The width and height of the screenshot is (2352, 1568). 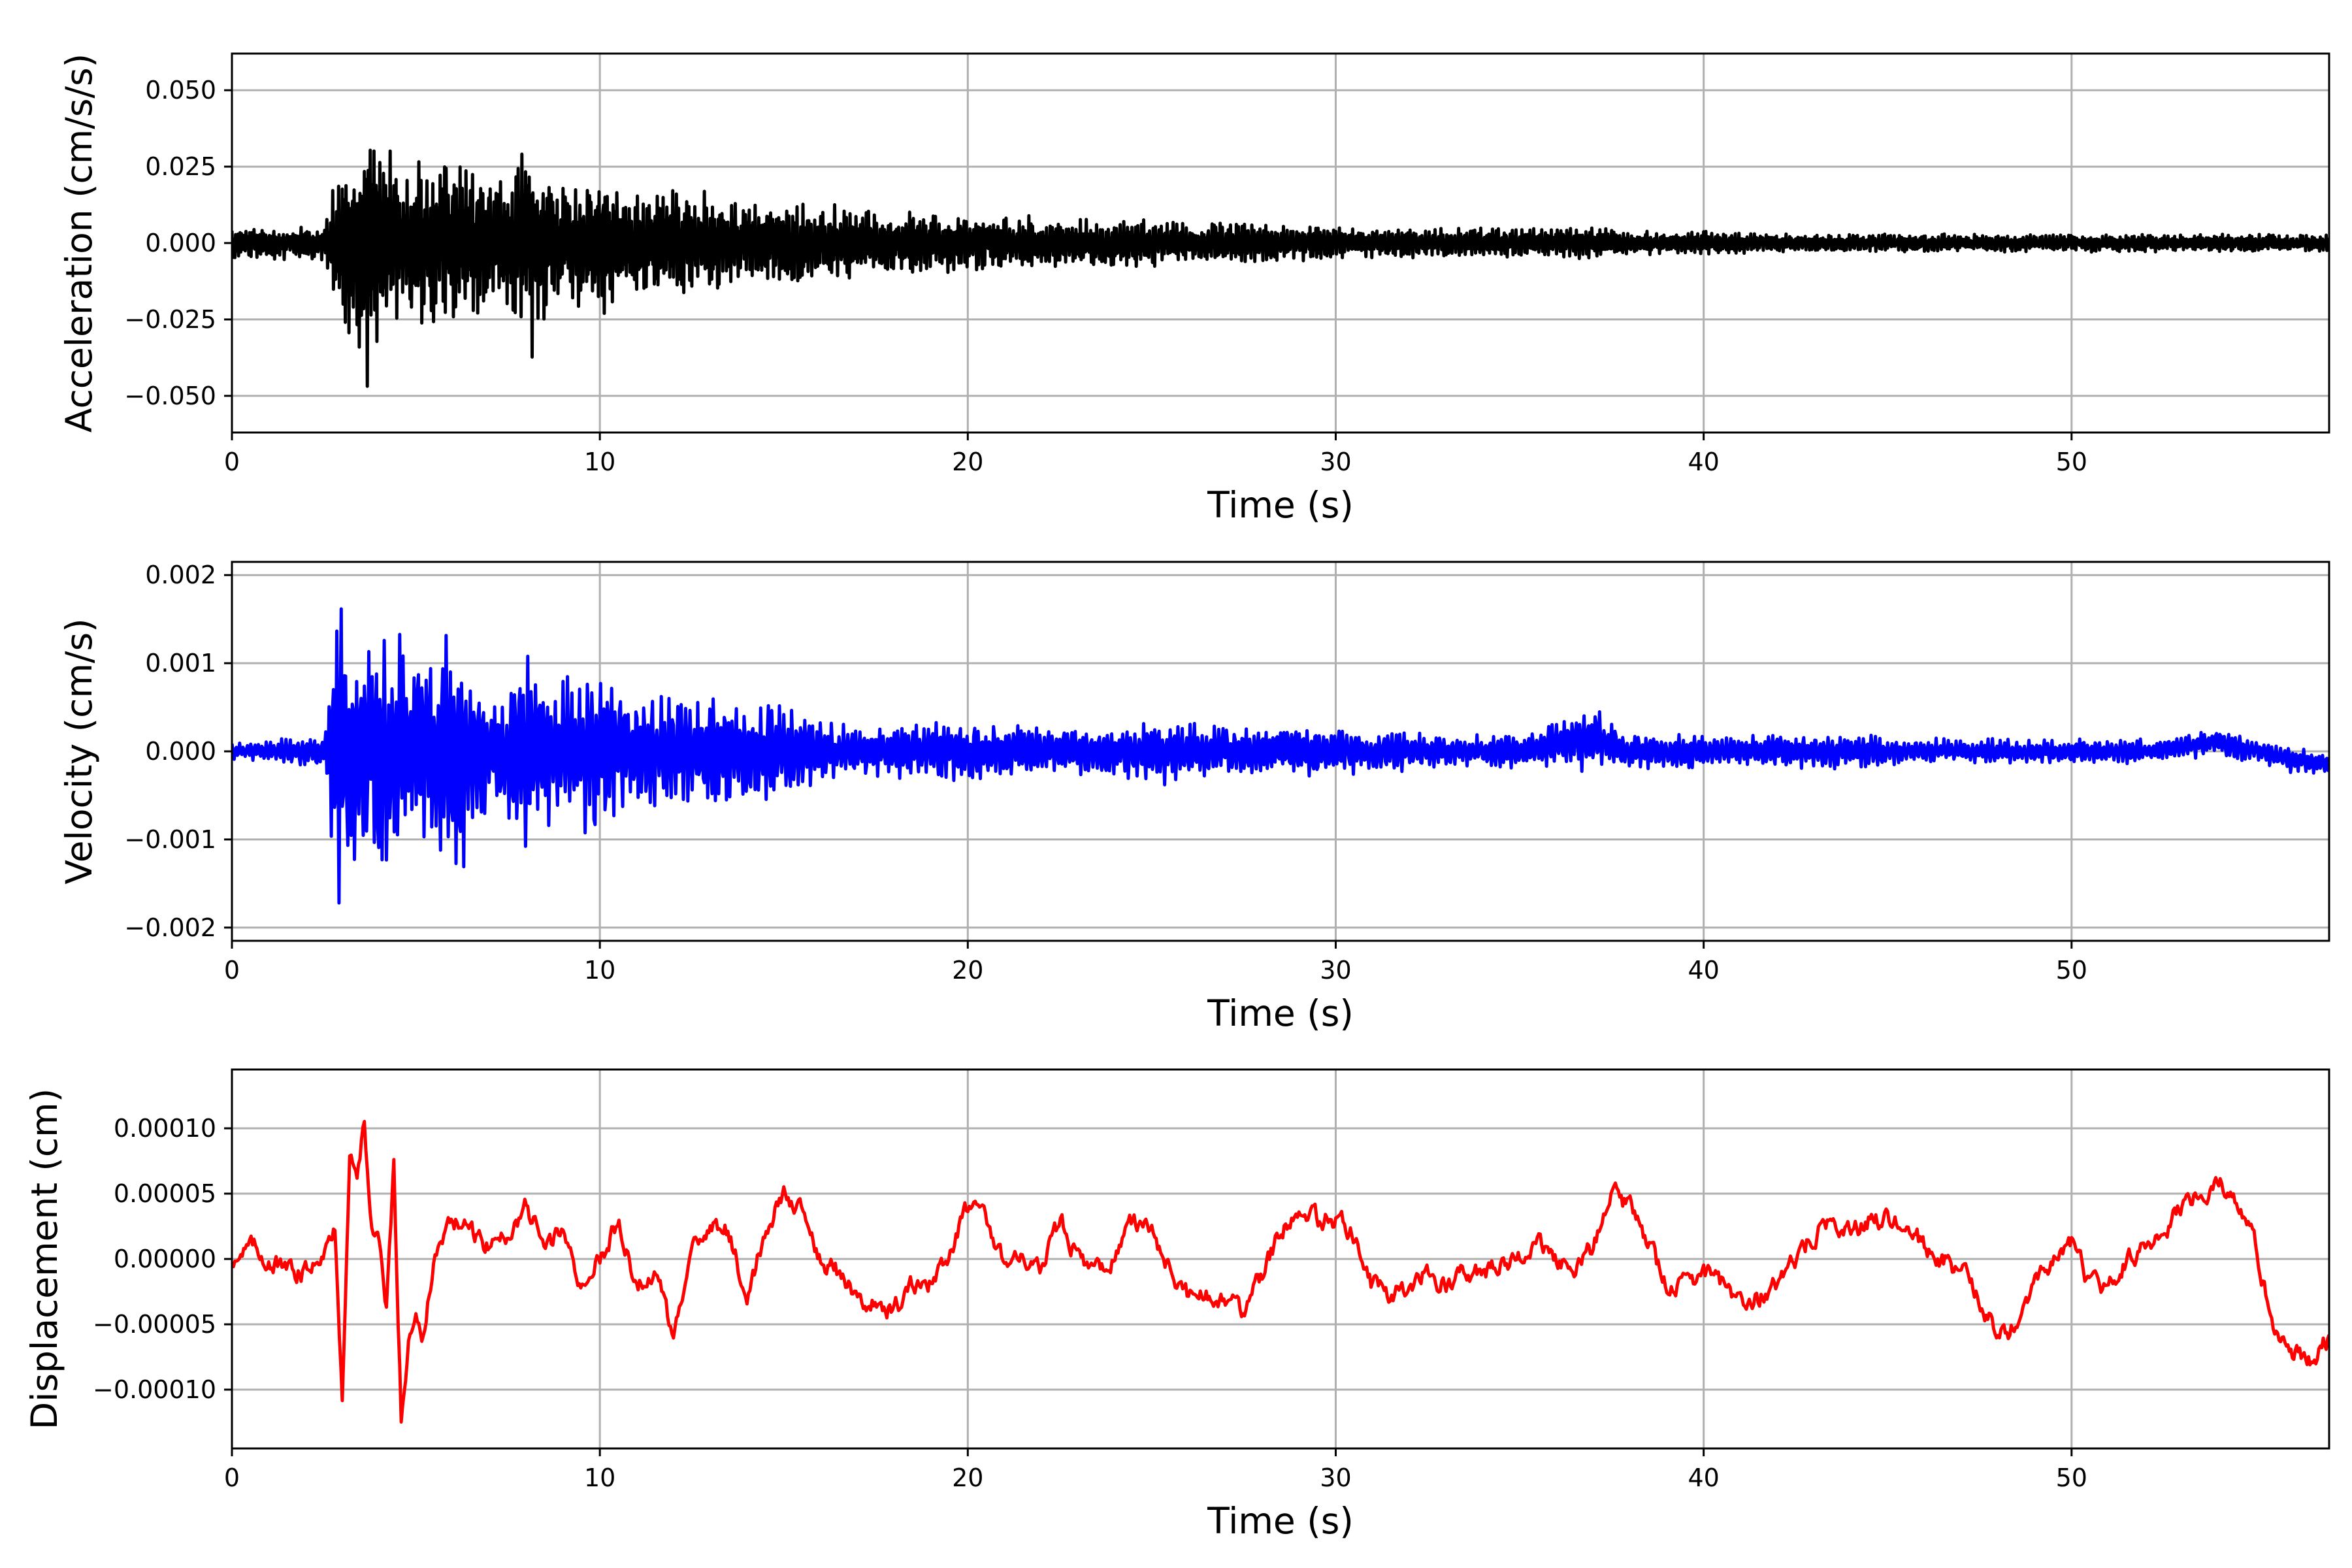 What do you see at coordinates (1280, 505) in the screenshot?
I see `acceleration-xlabel: Time (s)` at bounding box center [1280, 505].